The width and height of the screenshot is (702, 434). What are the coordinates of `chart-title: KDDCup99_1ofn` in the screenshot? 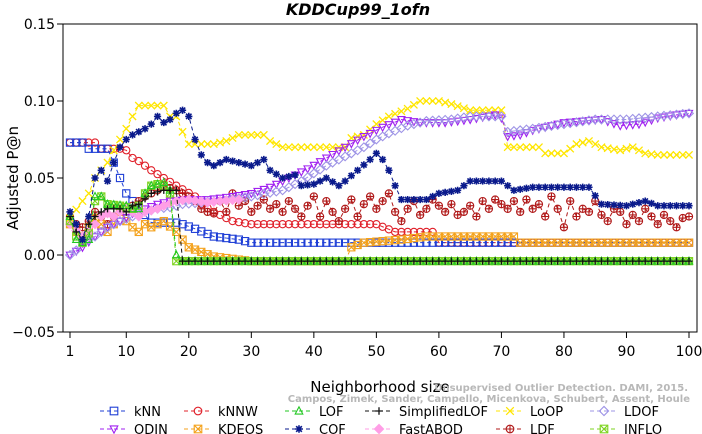 It's located at (358, 9).